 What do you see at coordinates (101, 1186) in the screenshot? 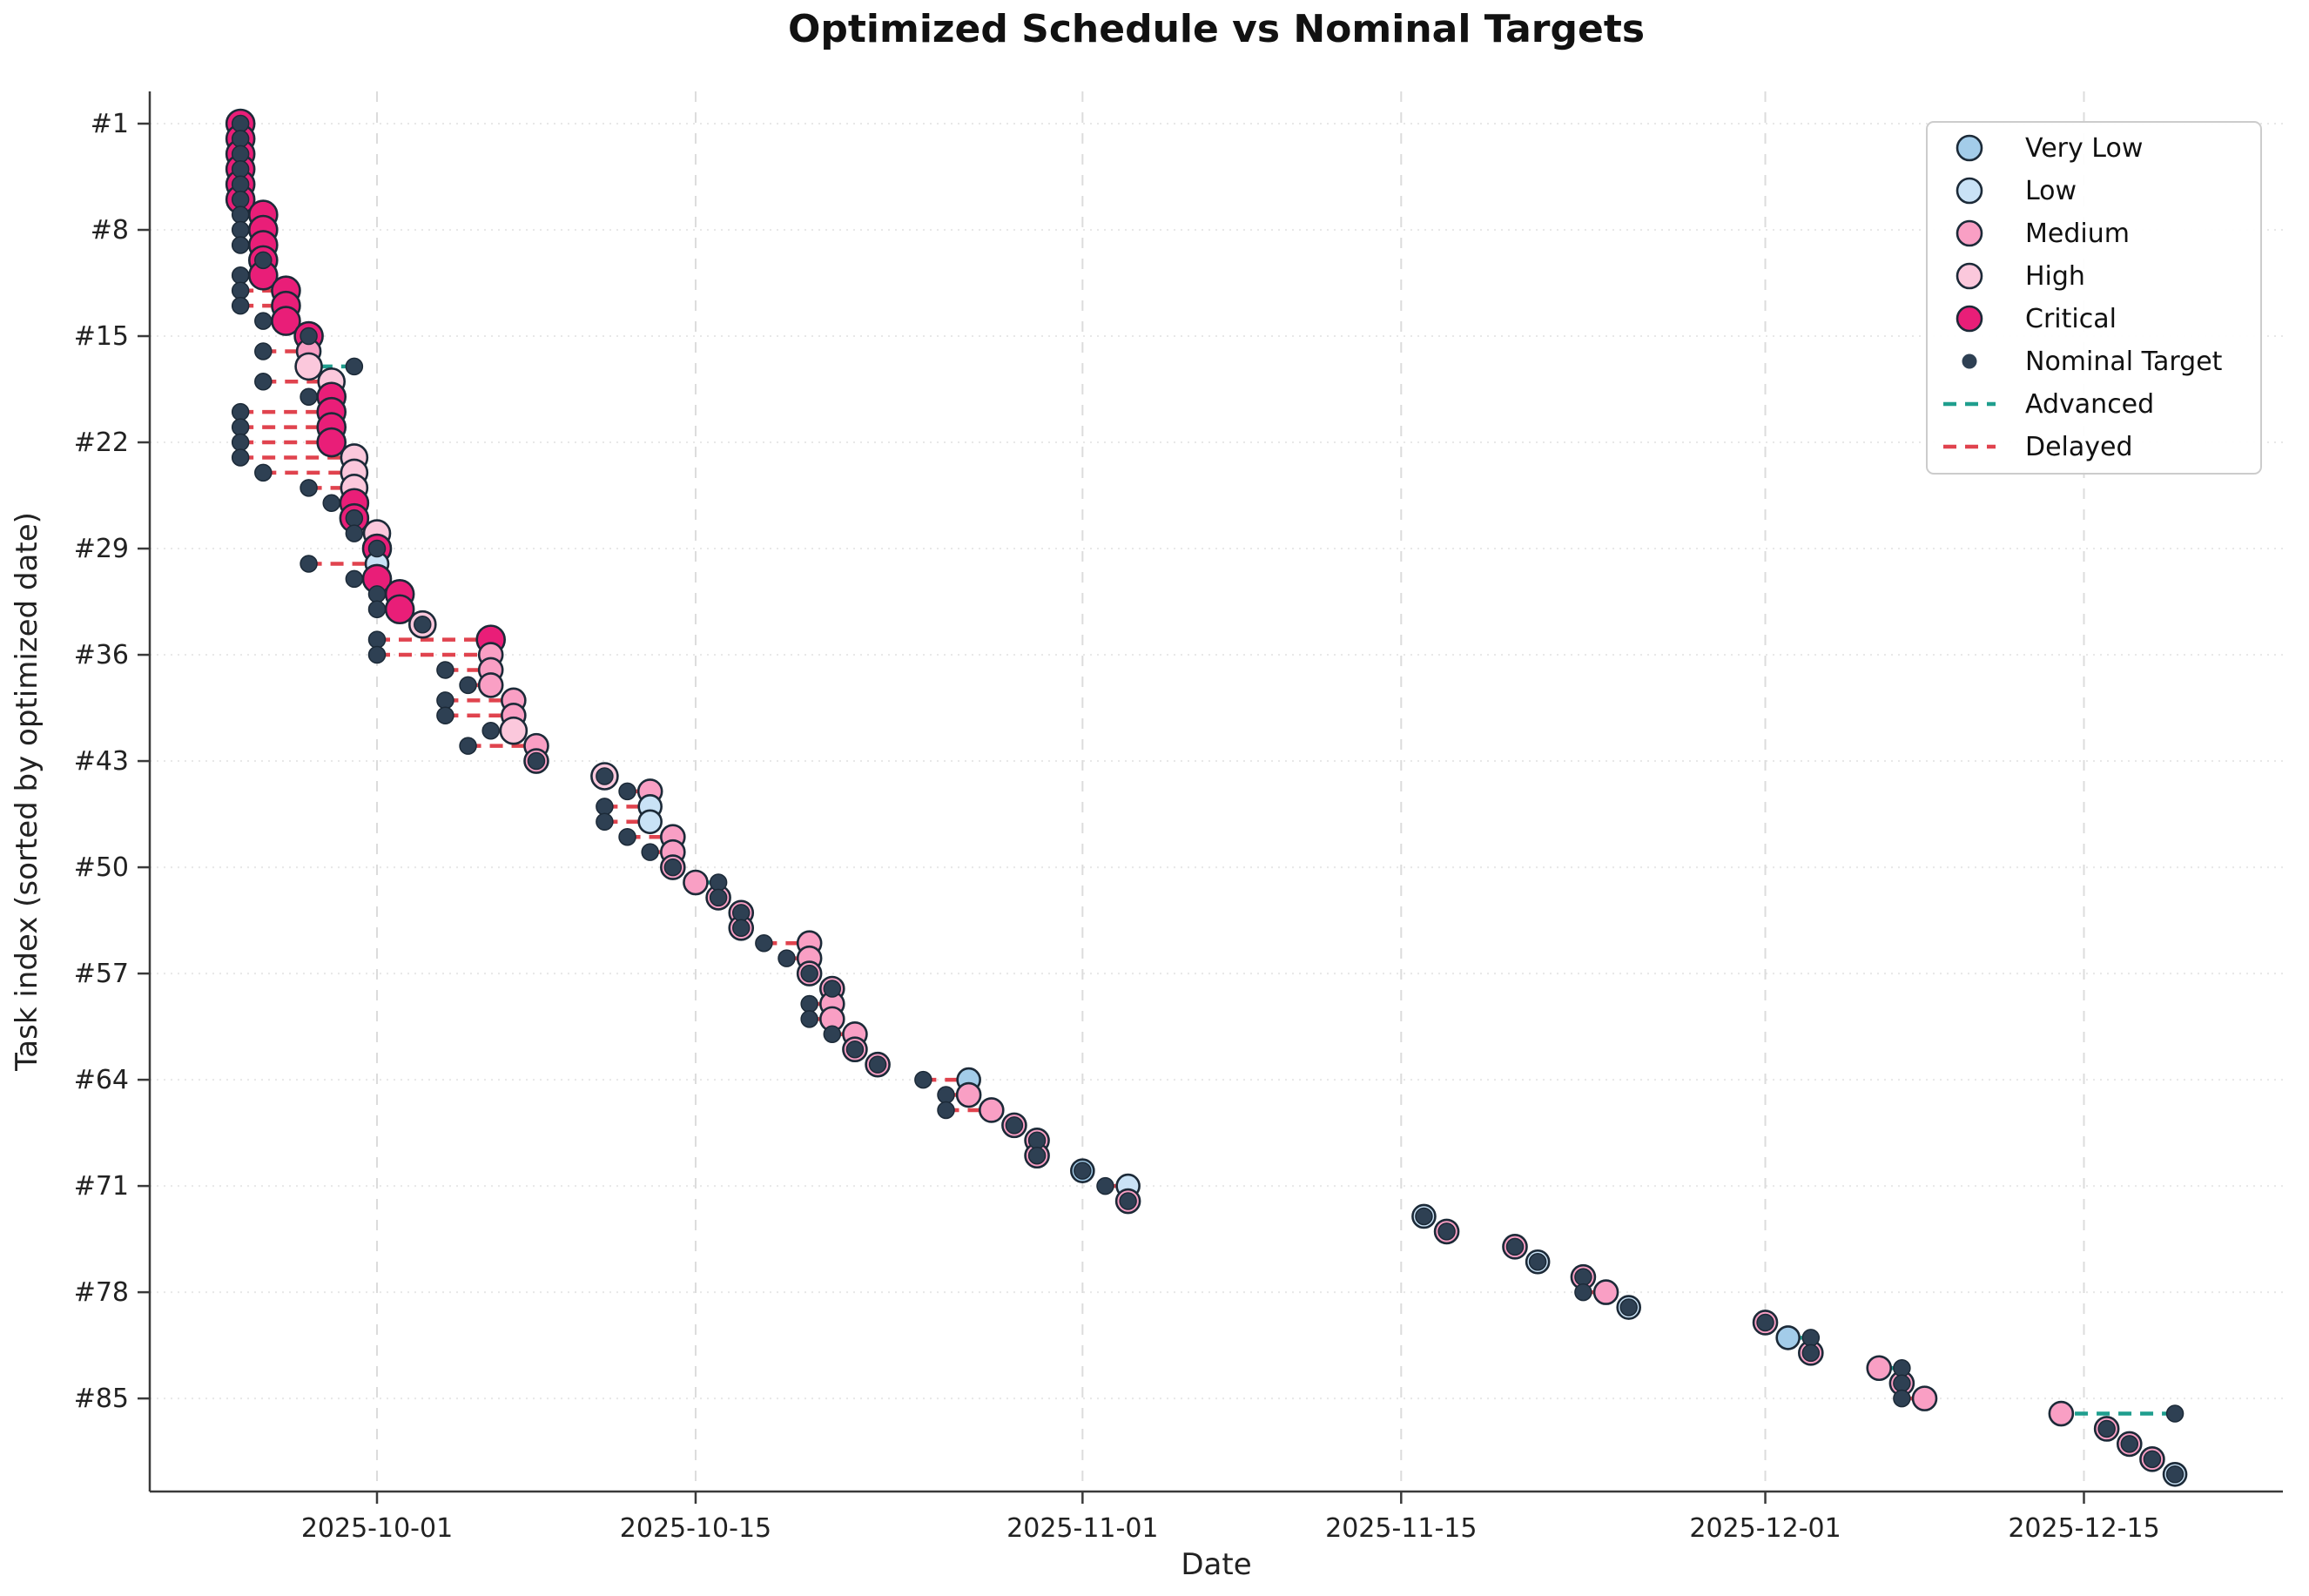
I see `y-tick-label: #71` at bounding box center [101, 1186].